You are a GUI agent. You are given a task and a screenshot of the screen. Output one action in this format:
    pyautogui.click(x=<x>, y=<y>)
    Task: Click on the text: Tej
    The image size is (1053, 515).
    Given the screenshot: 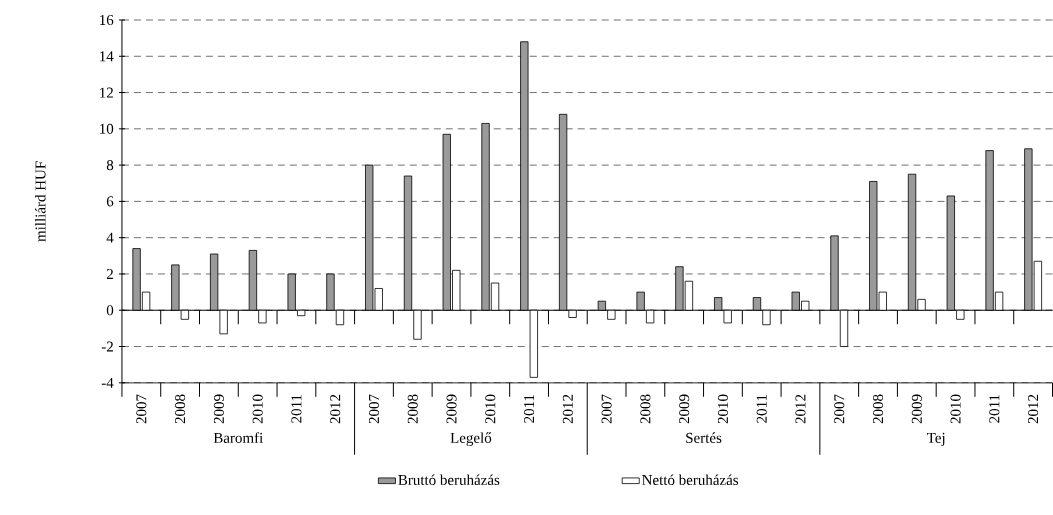 What is the action you would take?
    pyautogui.click(x=935, y=439)
    